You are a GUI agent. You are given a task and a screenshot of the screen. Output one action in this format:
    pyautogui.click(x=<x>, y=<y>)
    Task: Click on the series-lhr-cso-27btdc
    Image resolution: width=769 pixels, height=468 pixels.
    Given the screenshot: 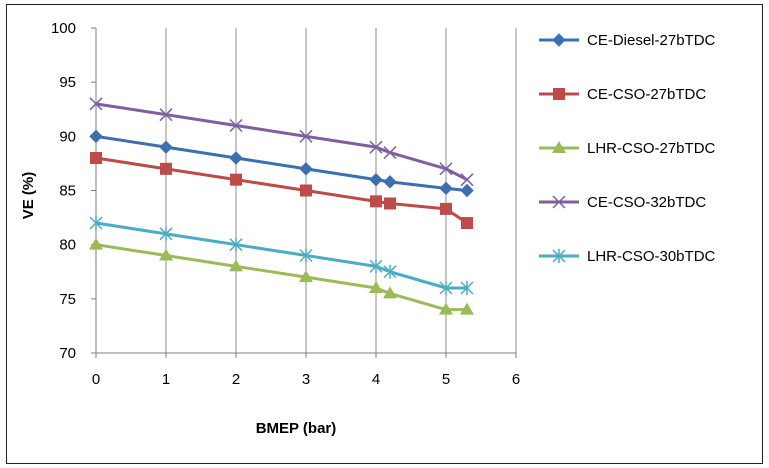 What is the action you would take?
    pyautogui.click(x=281, y=276)
    